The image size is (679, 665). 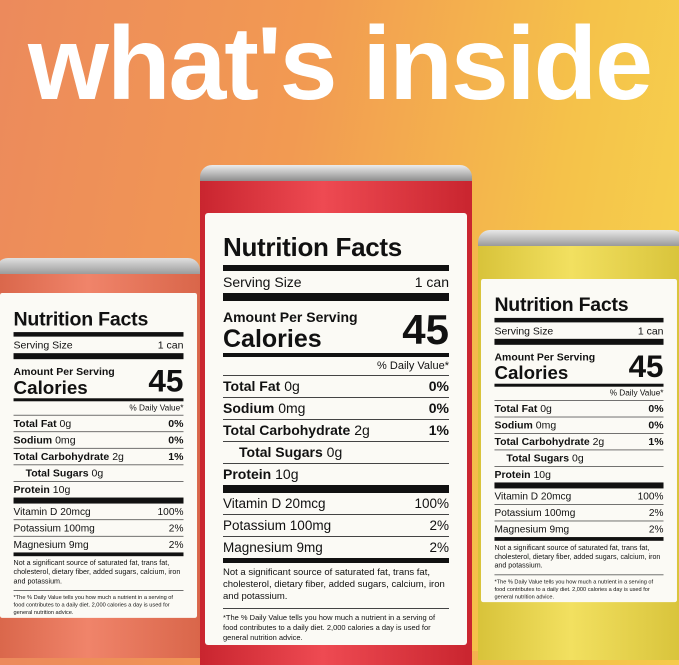 I want to click on serving-size-label: Serving Size, so click(x=262, y=282).